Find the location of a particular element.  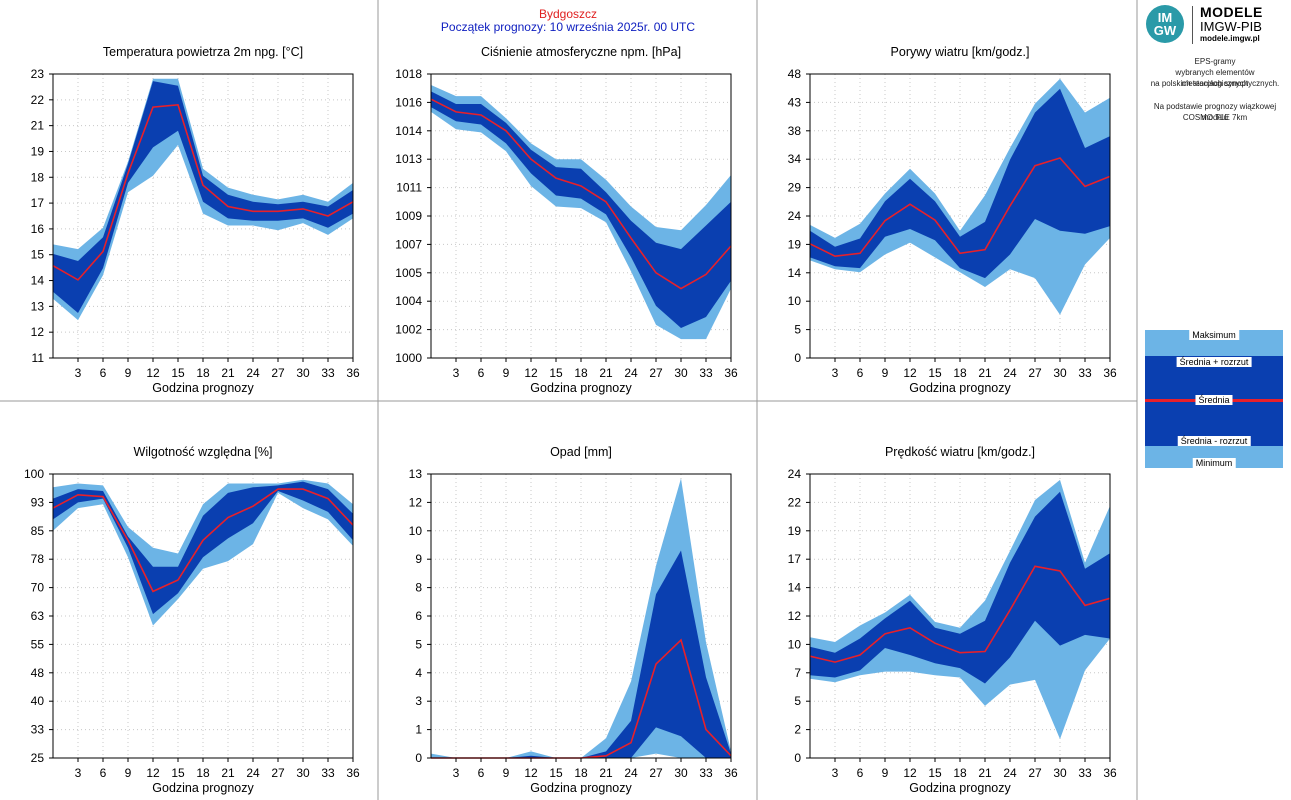

legend-label-mean: Średnia is located at coordinates (1214, 400).